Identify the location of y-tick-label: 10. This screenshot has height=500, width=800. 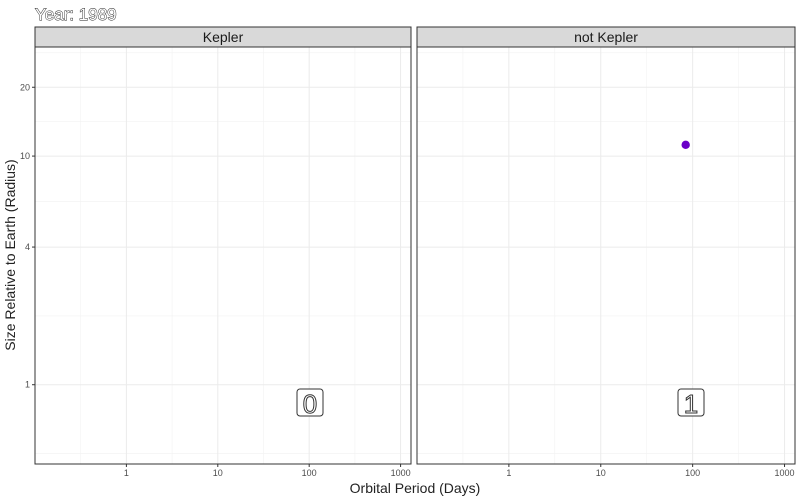
(25, 156).